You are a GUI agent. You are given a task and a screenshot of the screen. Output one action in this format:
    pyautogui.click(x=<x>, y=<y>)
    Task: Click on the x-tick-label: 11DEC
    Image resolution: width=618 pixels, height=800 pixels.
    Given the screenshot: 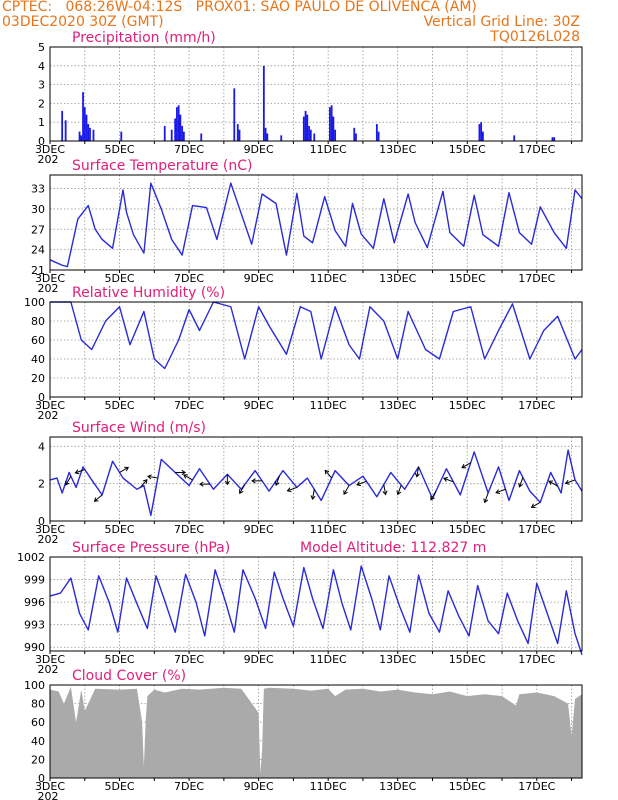 What is the action you would take?
    pyautogui.click(x=328, y=529)
    